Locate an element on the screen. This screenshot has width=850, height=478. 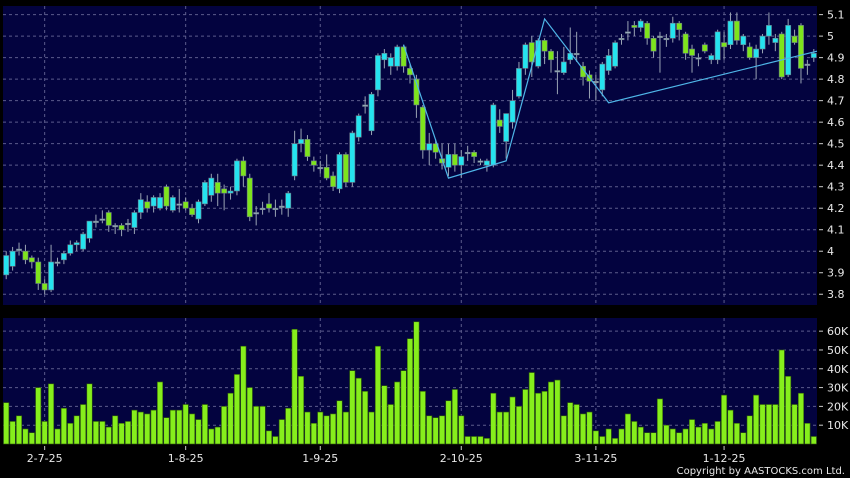
date-axis: 2-7-25 1-8-25 1-9-25 2-10-25 3-11-25 1-12-25 is located at coordinates (386, 455).